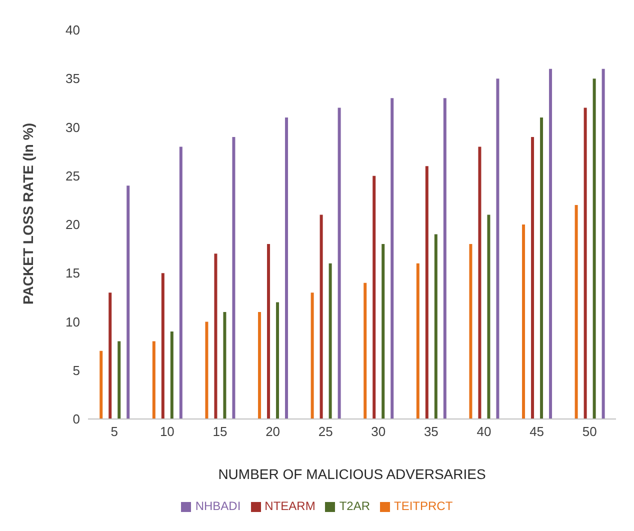  Describe the element at coordinates (354, 506) in the screenshot. I see `legend-label: T2AR` at that location.